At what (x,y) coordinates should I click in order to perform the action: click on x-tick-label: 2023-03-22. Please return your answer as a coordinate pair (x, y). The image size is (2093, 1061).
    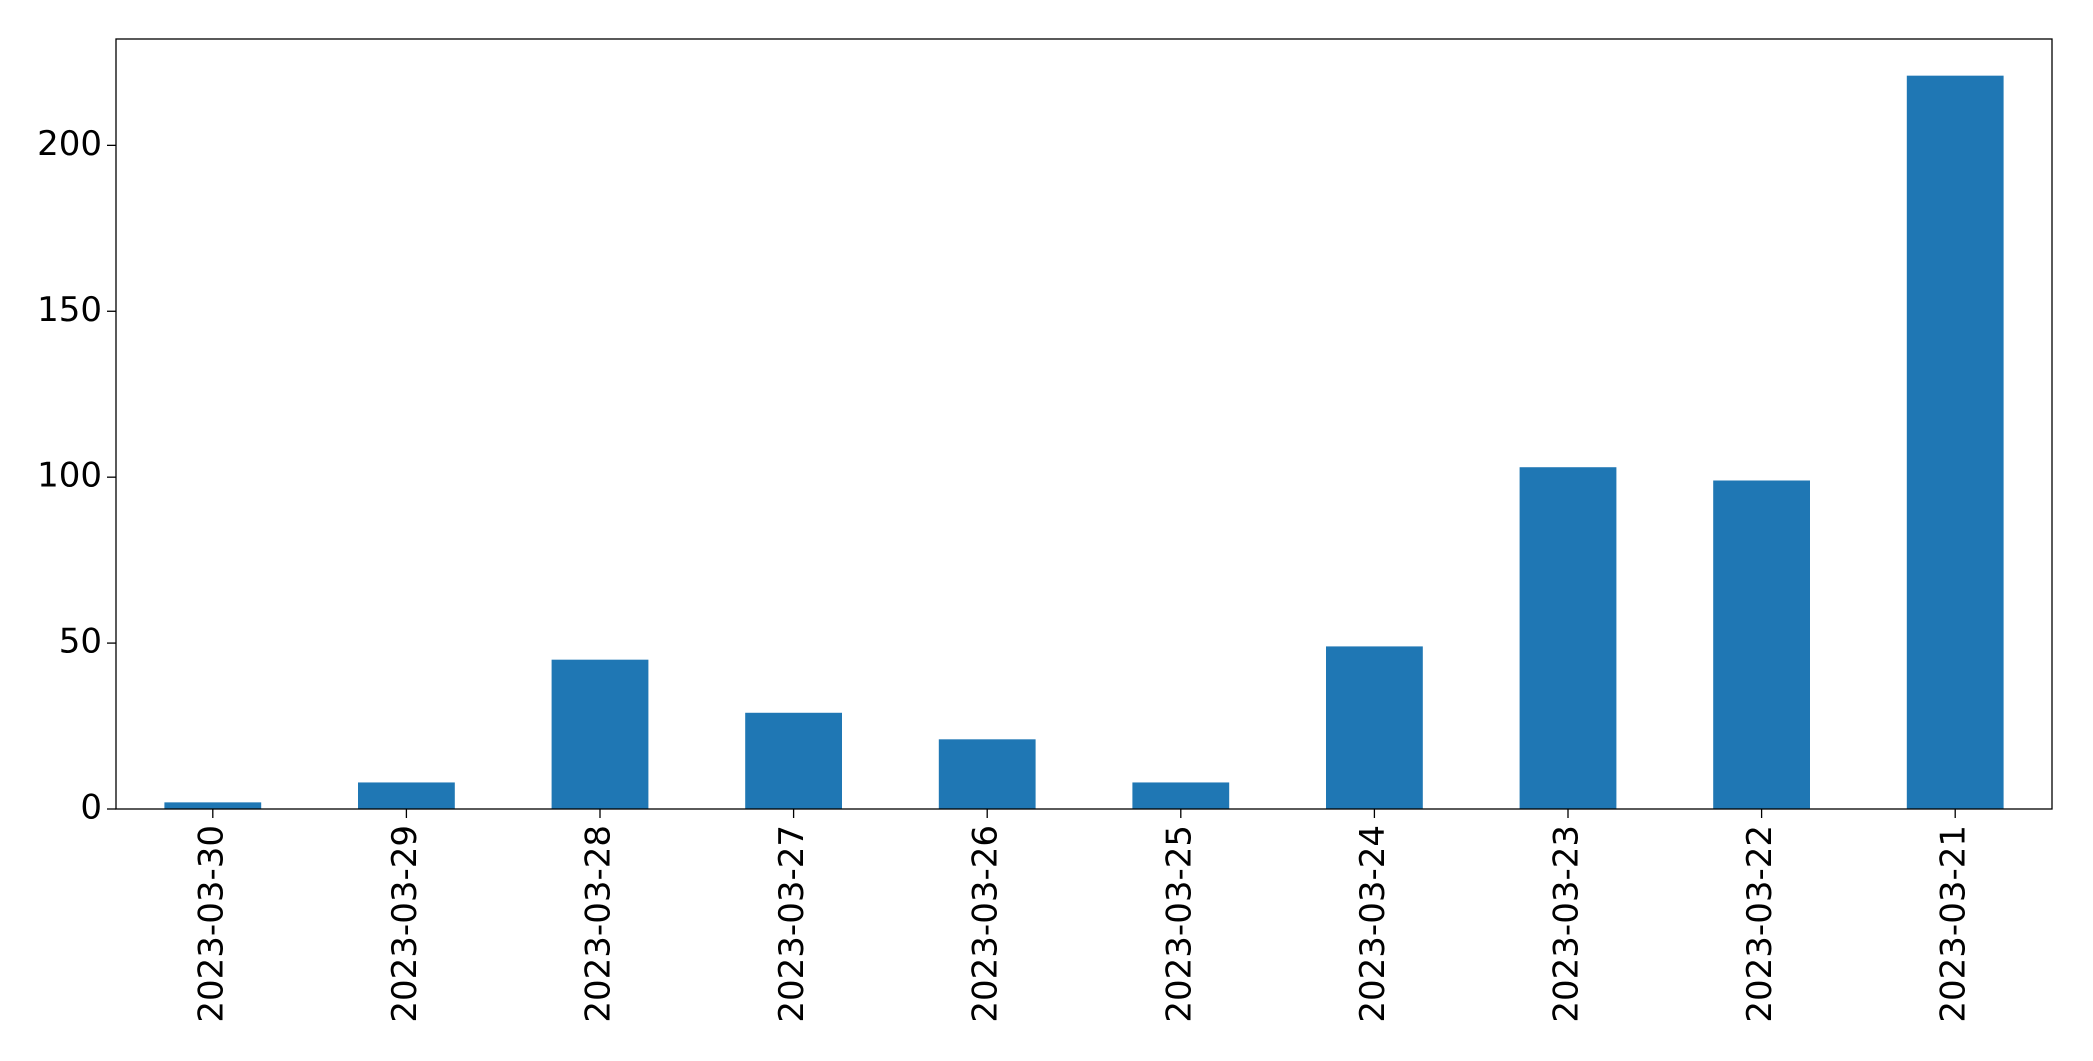
    Looking at the image, I should click on (1760, 924).